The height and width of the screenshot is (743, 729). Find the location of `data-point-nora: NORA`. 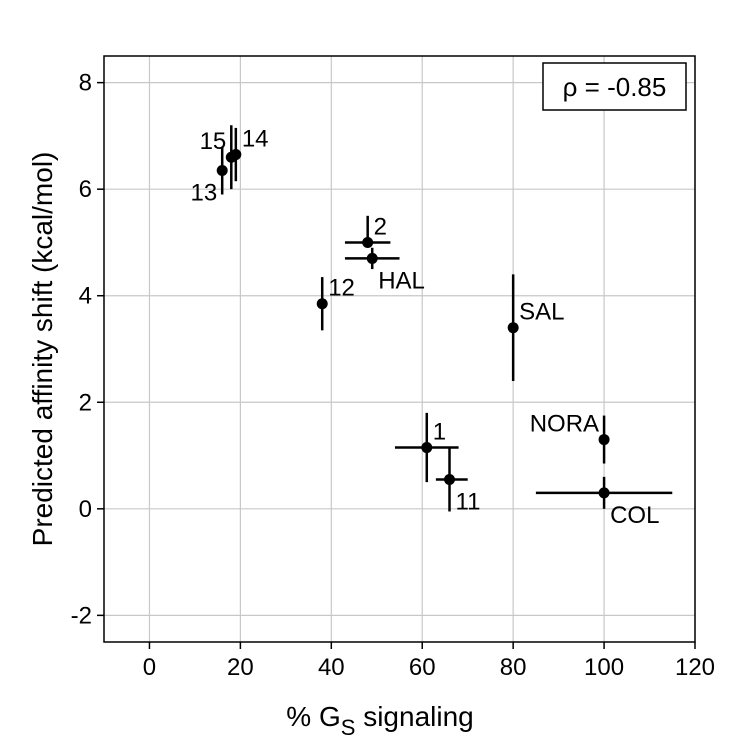

data-point-nora: NORA is located at coordinates (570, 437).